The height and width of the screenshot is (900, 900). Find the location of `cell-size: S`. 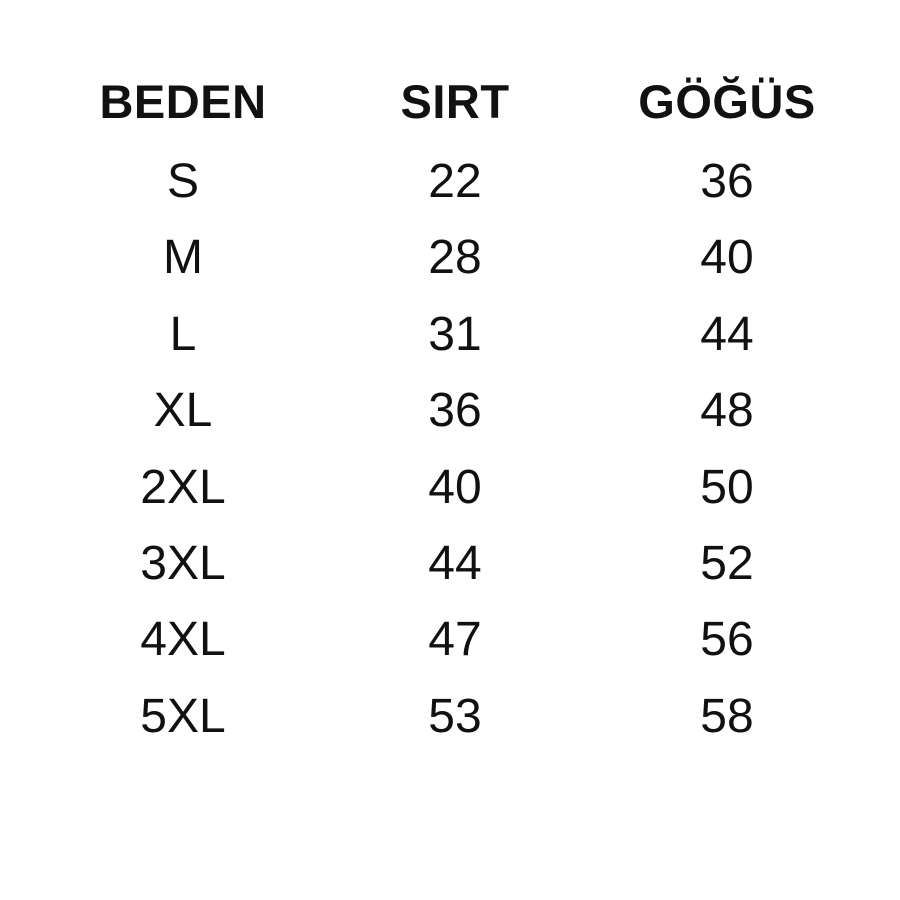

cell-size: S is located at coordinates (182, 181).